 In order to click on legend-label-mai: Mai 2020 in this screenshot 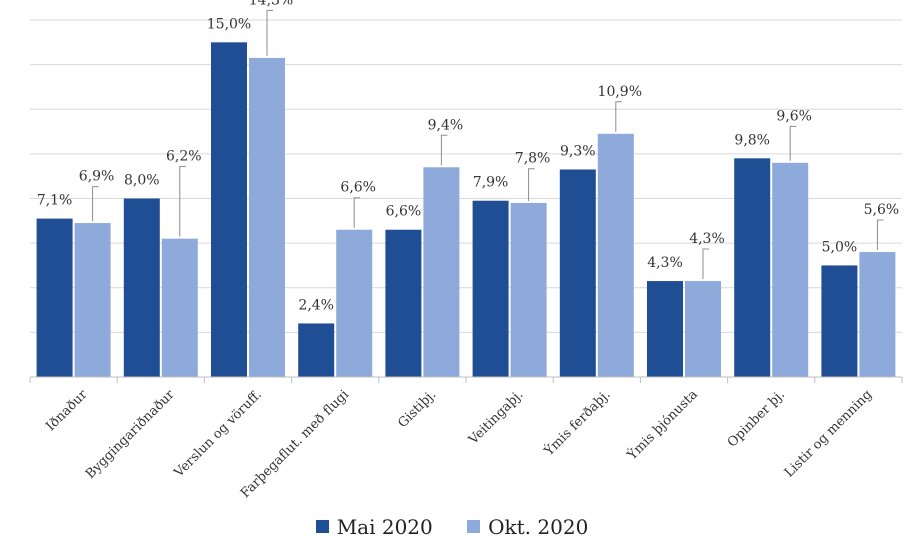, I will do `click(384, 526)`.